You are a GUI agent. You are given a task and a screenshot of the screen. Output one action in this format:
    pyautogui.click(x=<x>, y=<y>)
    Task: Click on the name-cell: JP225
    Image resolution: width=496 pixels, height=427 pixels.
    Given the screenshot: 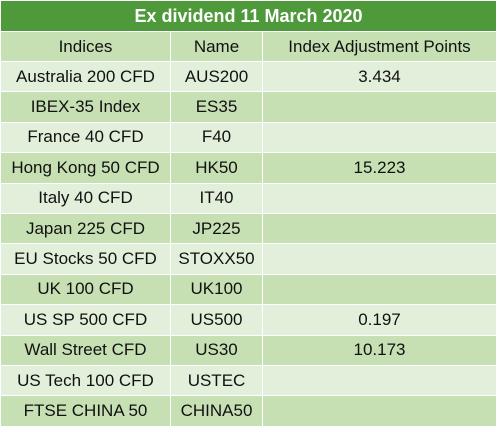 What is the action you would take?
    pyautogui.click(x=217, y=228)
    